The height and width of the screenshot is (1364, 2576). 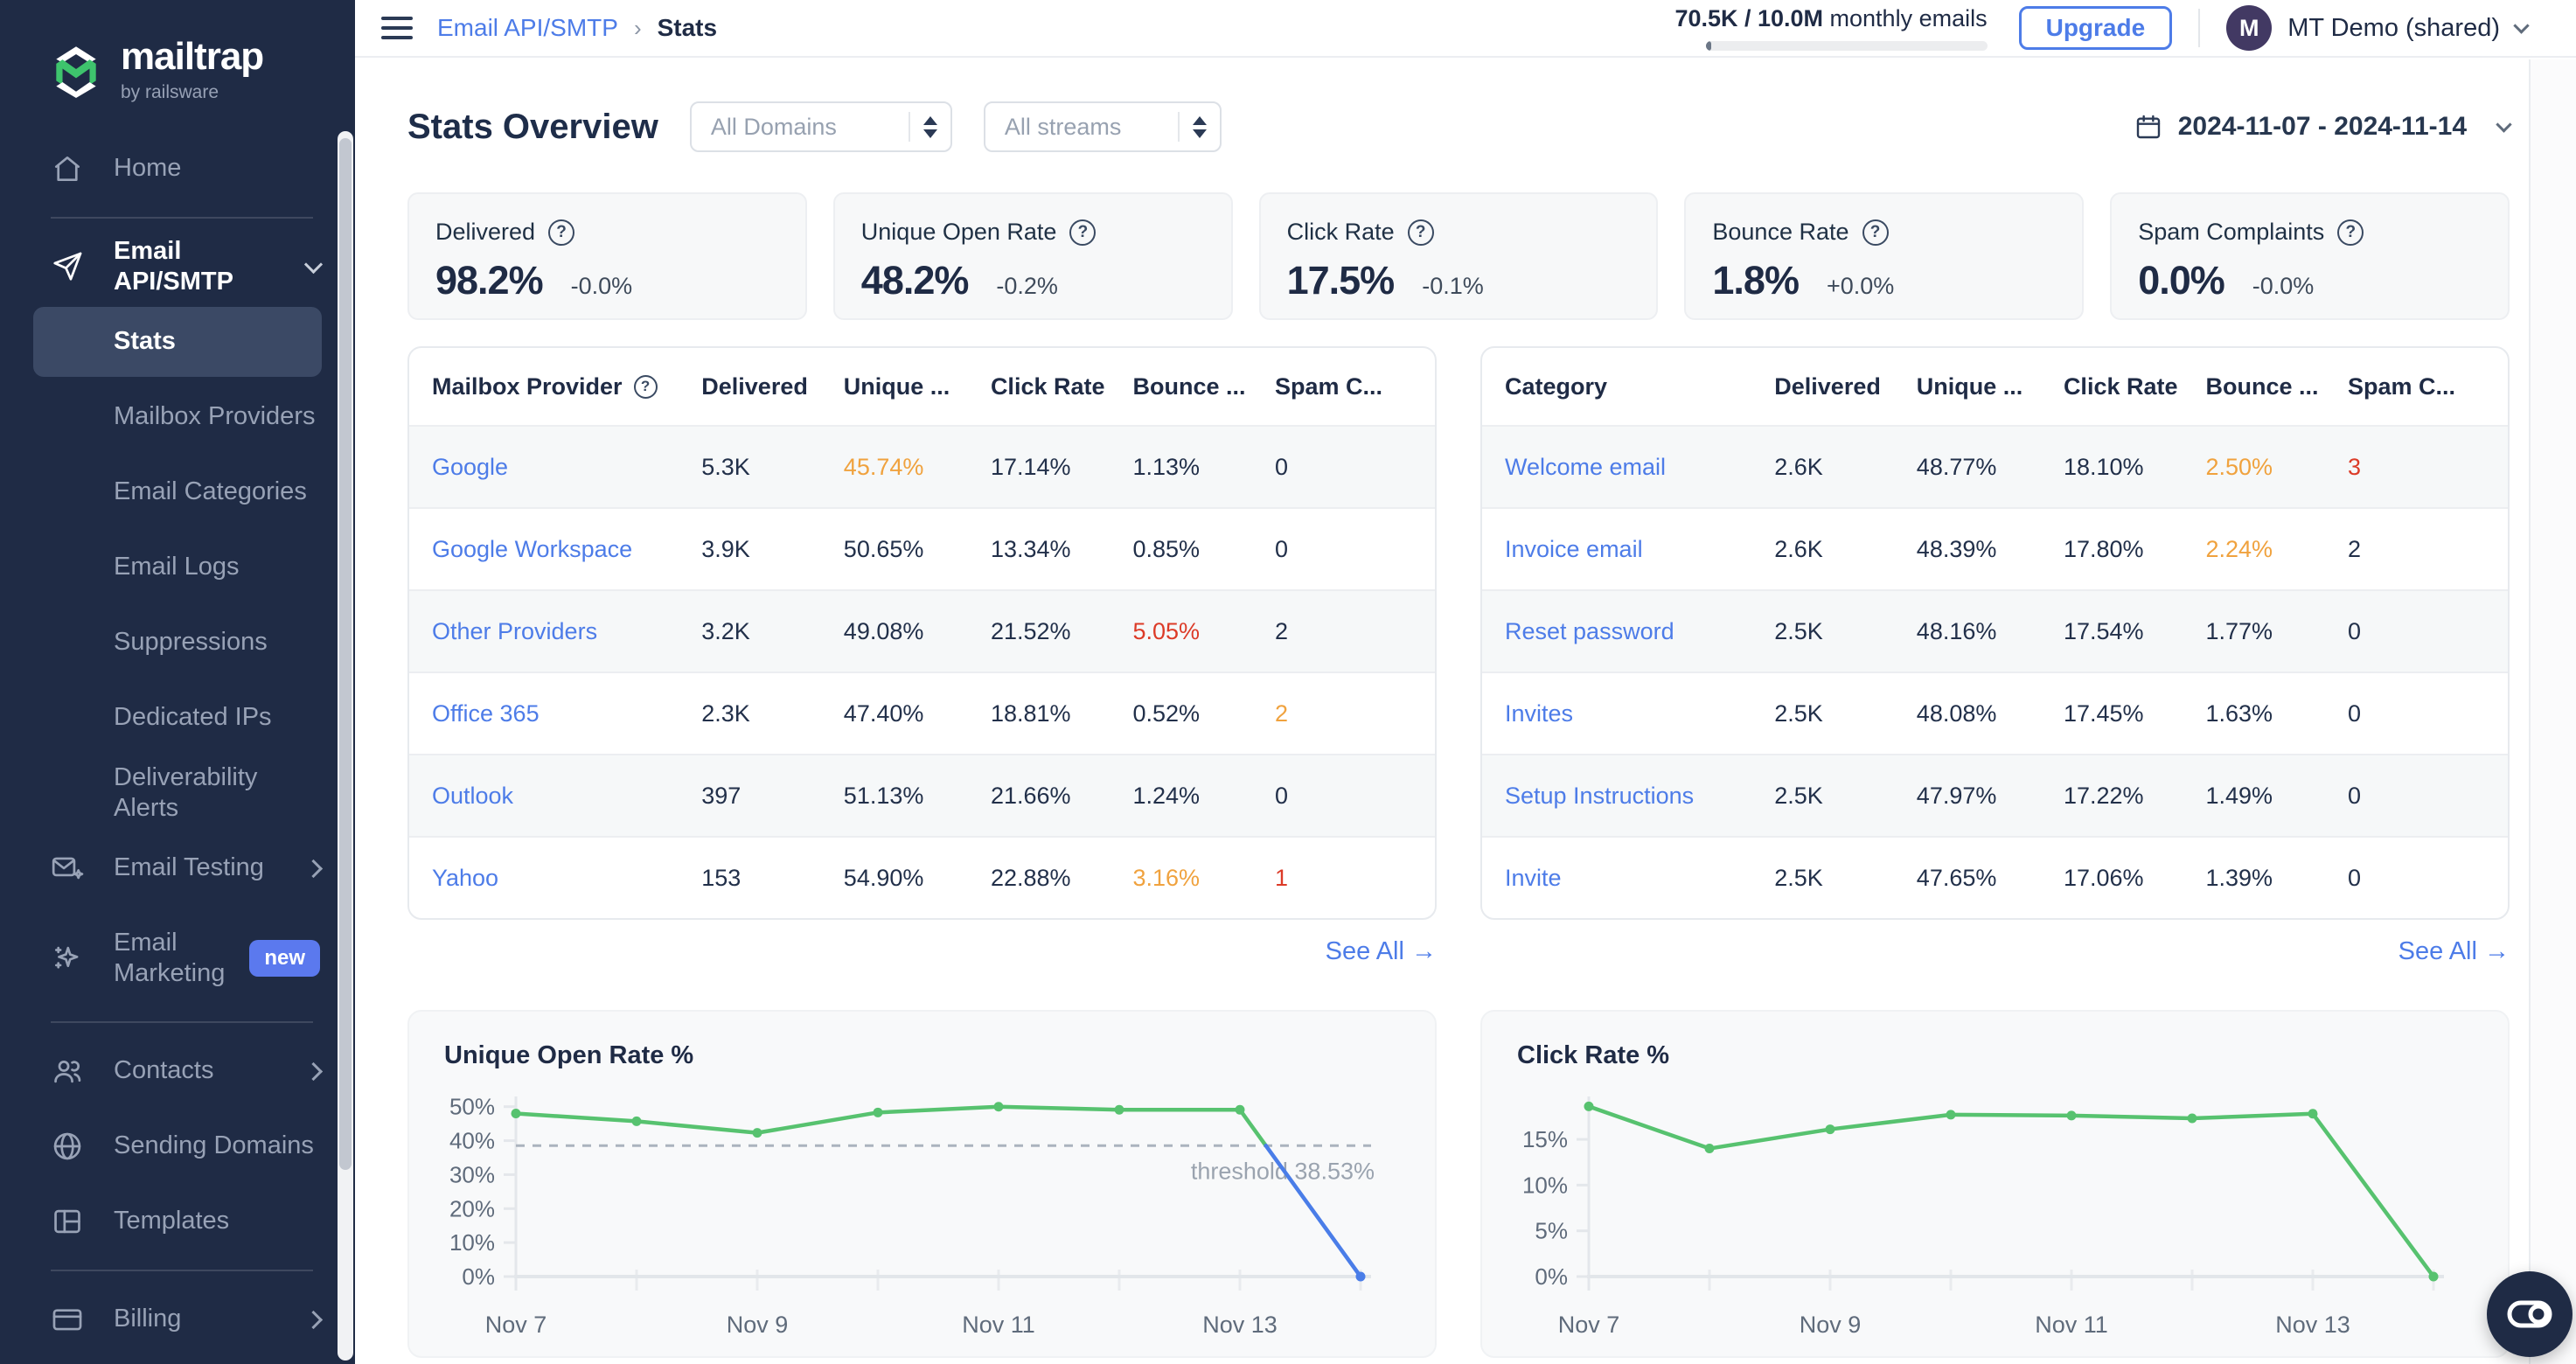 What do you see at coordinates (189, 868) in the screenshot?
I see `sidebar-item-label: Email Testing` at bounding box center [189, 868].